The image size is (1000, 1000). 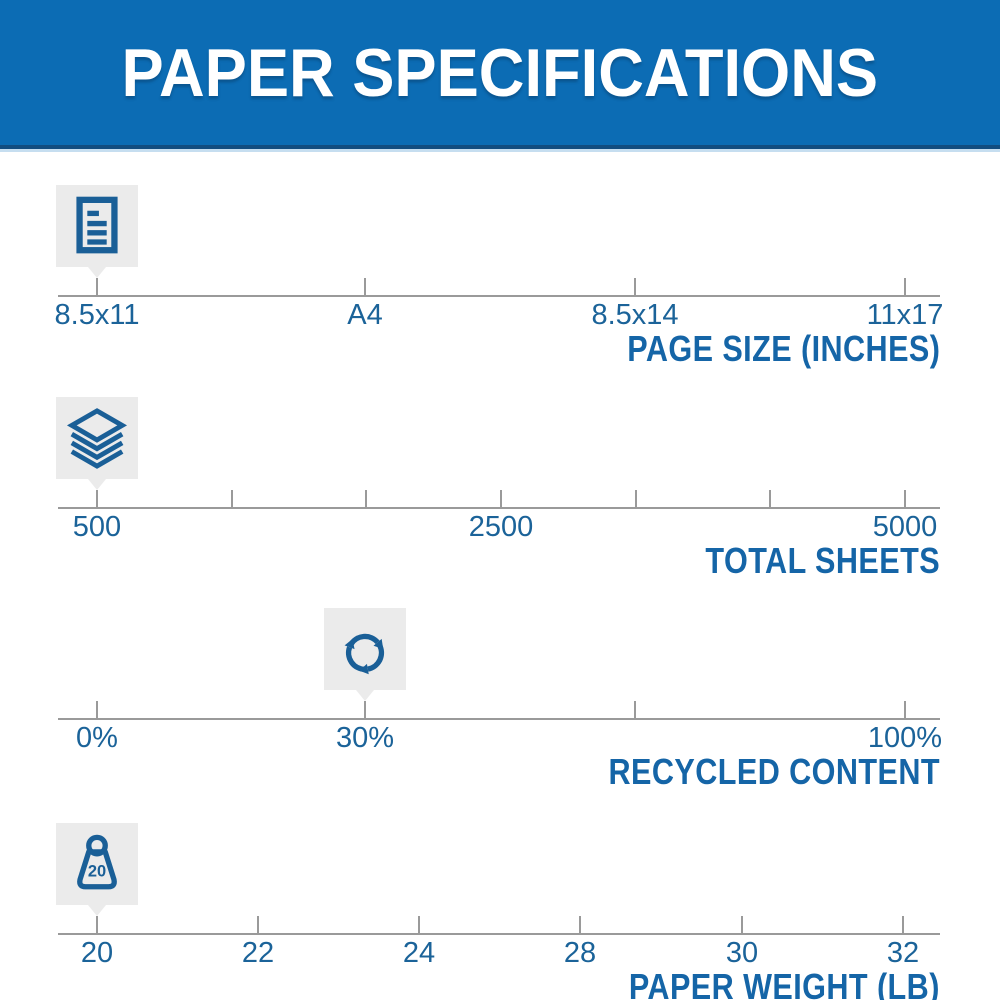 I want to click on recycled-content-selected-marker, so click(x=365, y=654).